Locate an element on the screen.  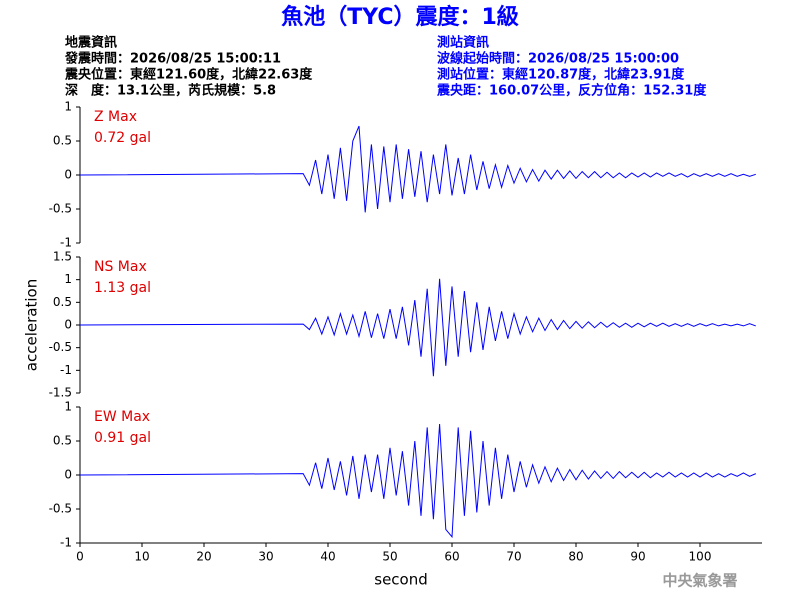
station-info: 測站資訊 is located at coordinates (463, 43).